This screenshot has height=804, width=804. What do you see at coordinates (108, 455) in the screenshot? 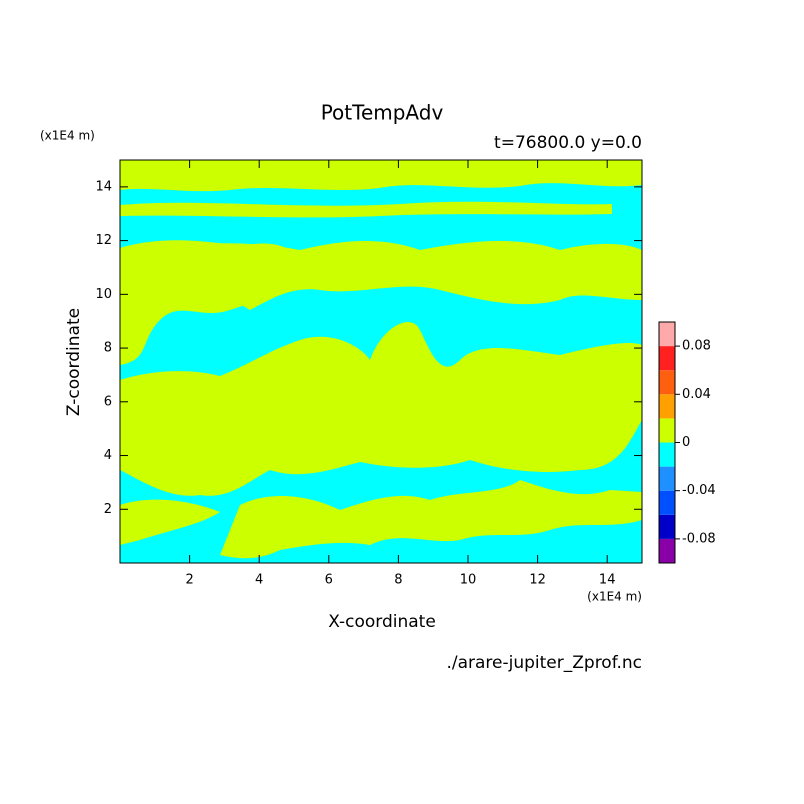
I see `y-tick-label: 4` at bounding box center [108, 455].